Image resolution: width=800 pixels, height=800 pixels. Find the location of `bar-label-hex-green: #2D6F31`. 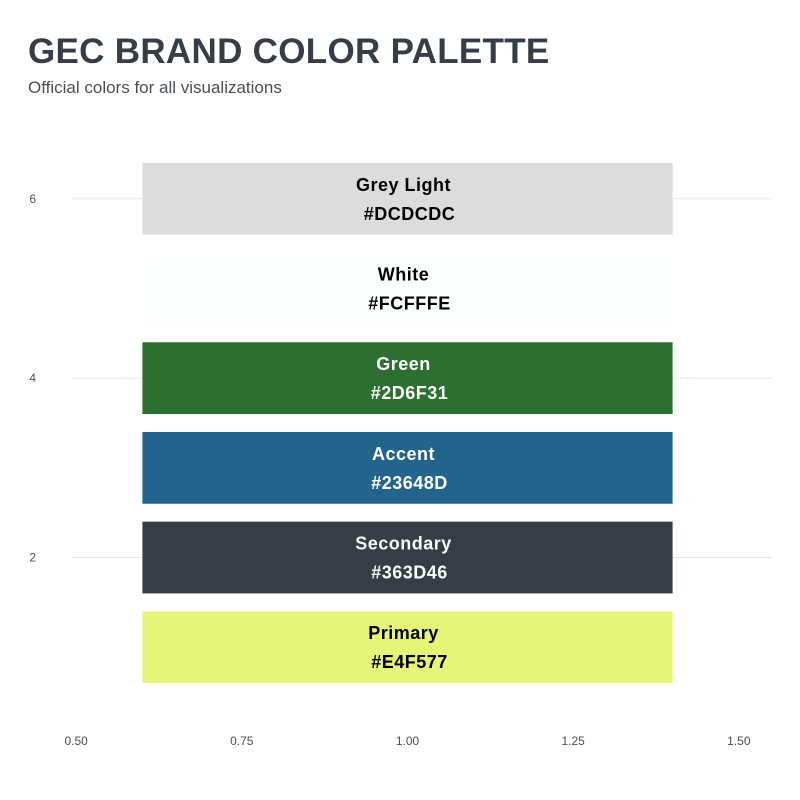

bar-label-hex-green: #2D6F31 is located at coordinates (410, 393).